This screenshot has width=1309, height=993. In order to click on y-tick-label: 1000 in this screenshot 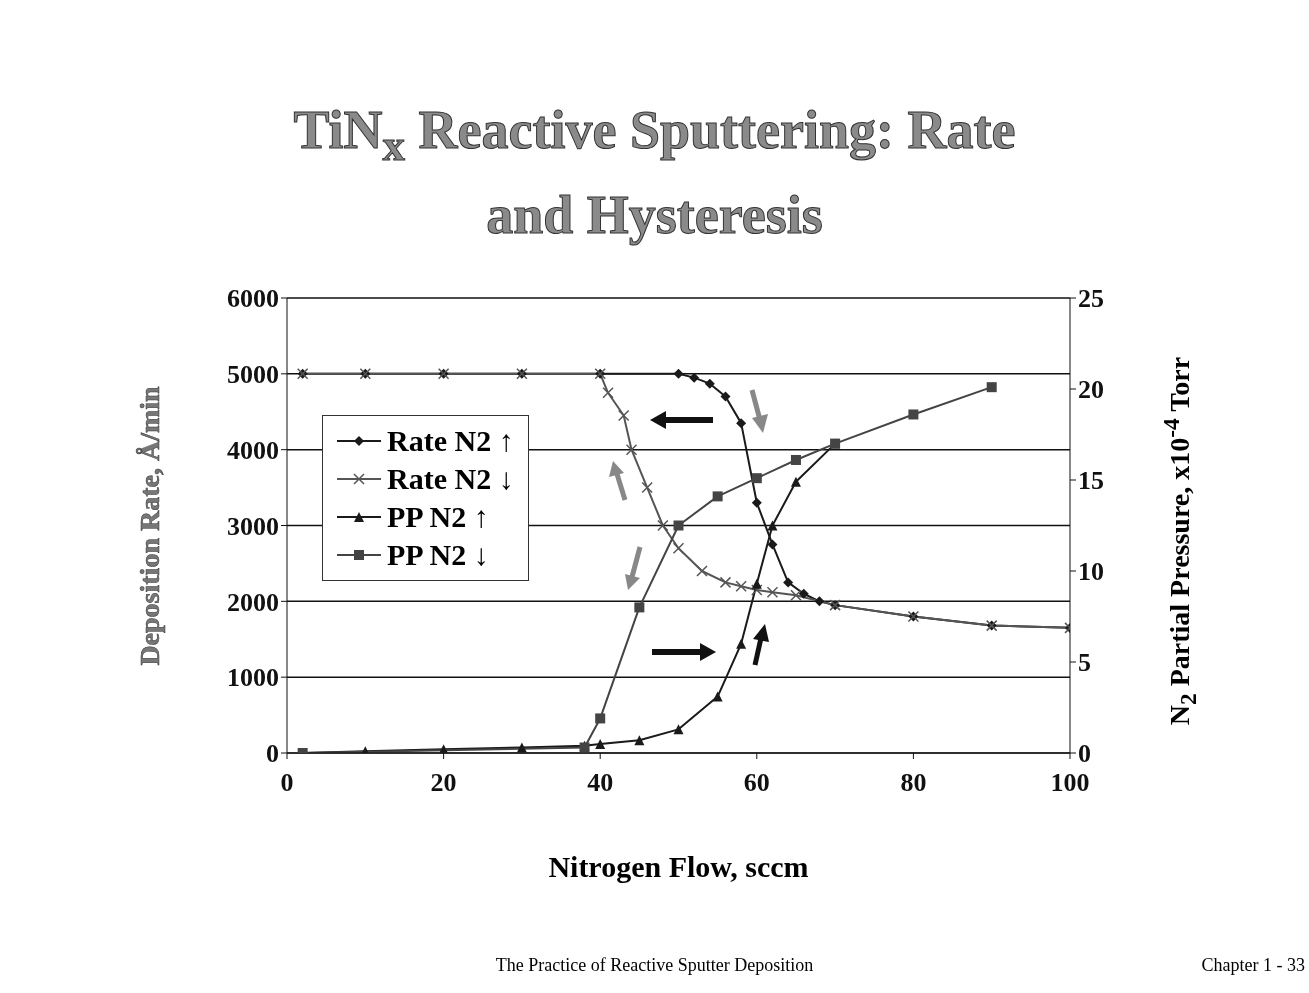, I will do `click(253, 678)`.